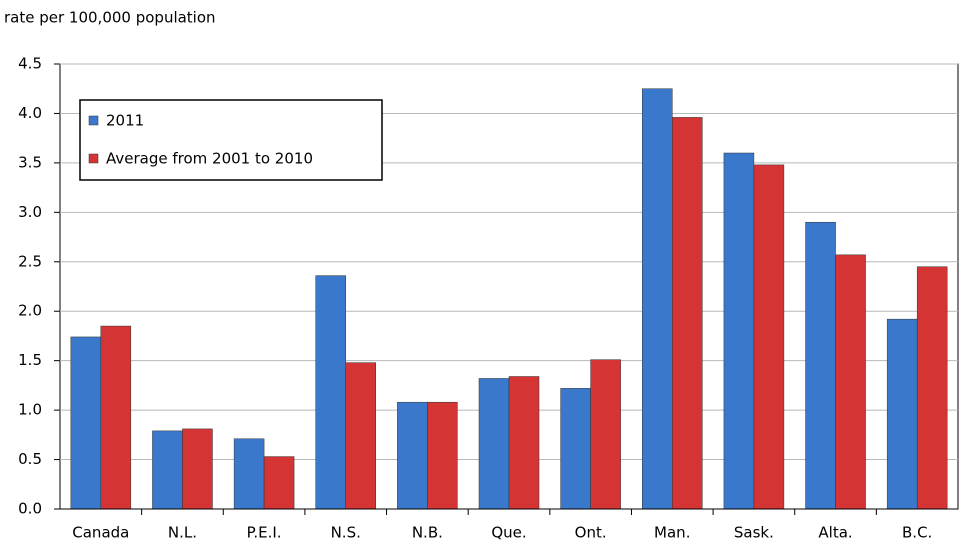  What do you see at coordinates (508, 533) in the screenshot?
I see `x-tick-label: Que.` at bounding box center [508, 533].